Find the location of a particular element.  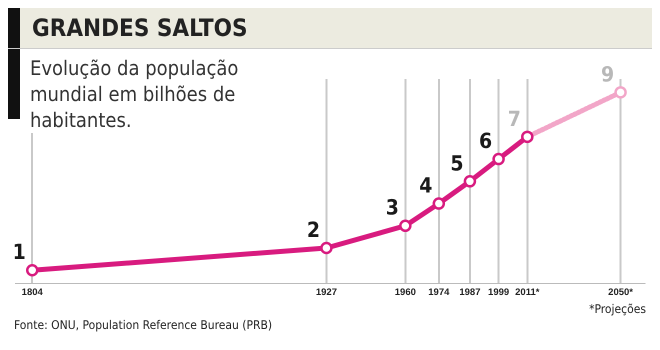

data-label: 7 is located at coordinates (514, 118).